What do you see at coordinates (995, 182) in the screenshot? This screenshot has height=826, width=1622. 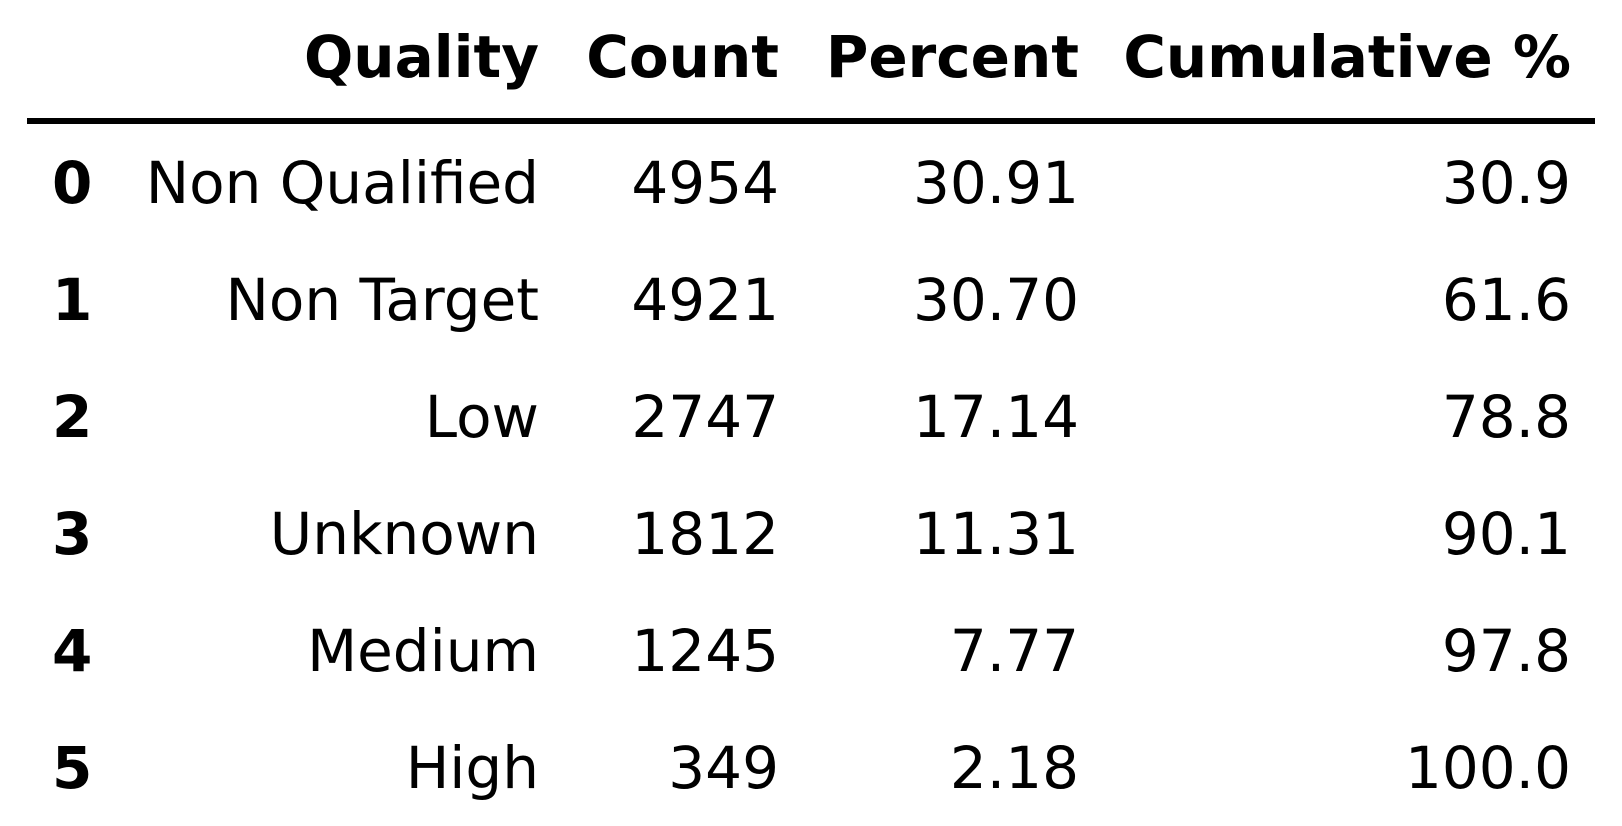 I see `percent-cell: 30.91` at bounding box center [995, 182].